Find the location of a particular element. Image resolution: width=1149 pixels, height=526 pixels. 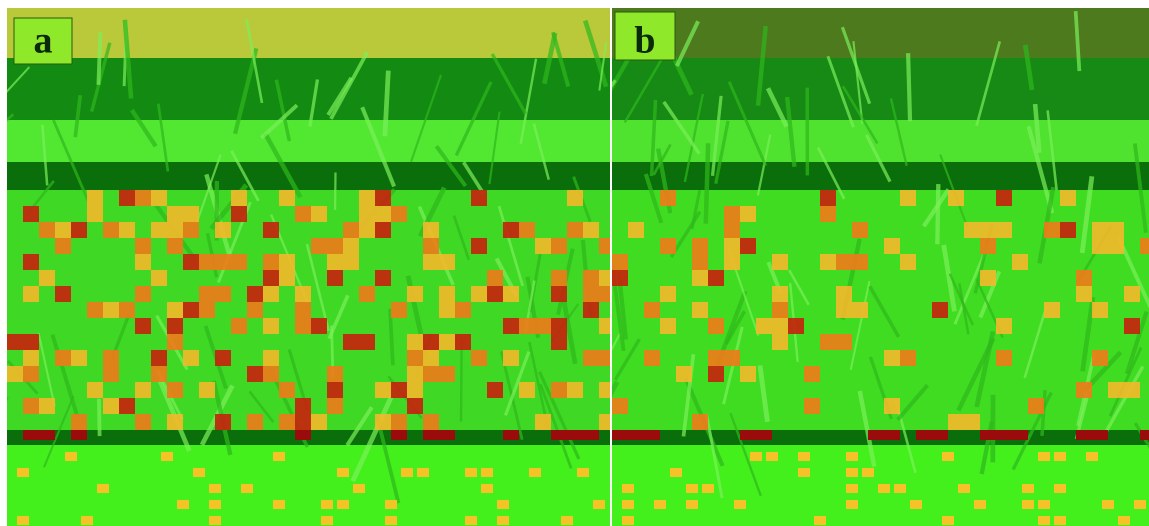

label-box is located at coordinates (645, 36).